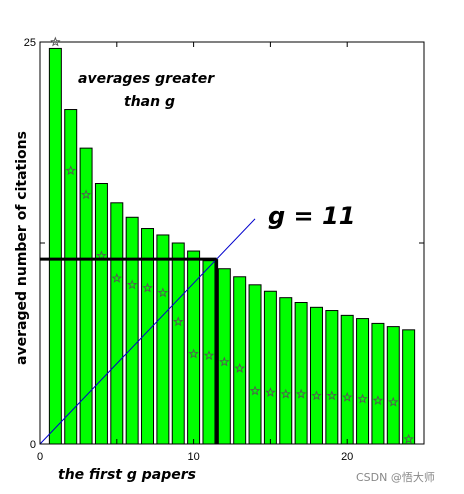  What do you see at coordinates (395, 477) in the screenshot?
I see `watermark: CSDN @悟大师` at bounding box center [395, 477].